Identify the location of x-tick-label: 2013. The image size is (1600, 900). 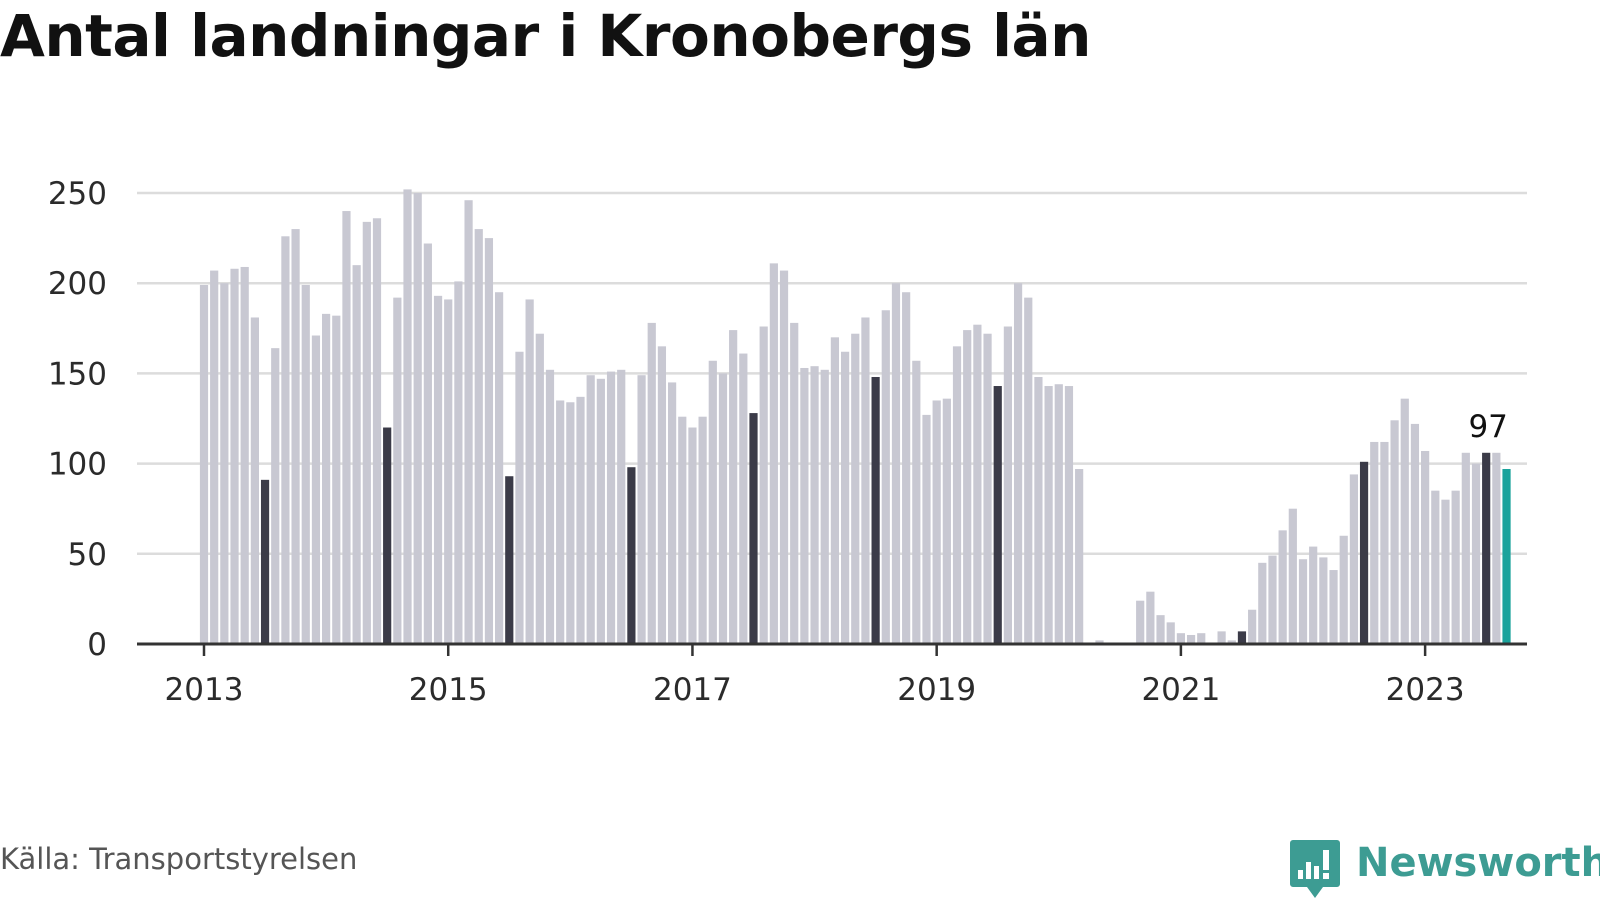
(204, 690).